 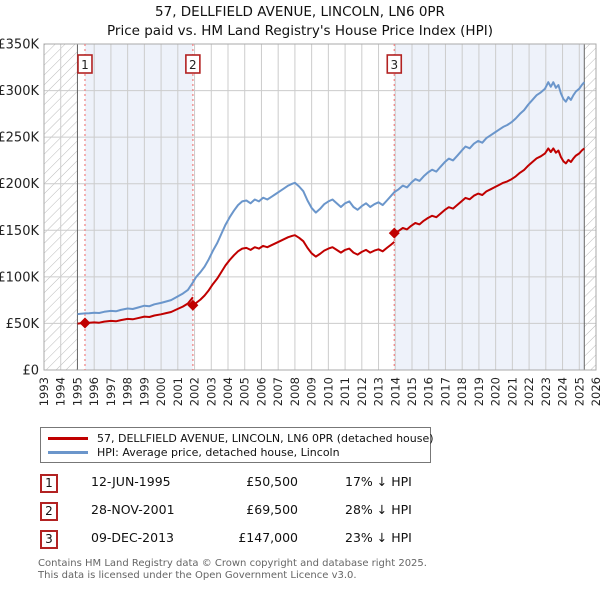 I want to click on x-axis-label: 2022, so click(x=529, y=391).